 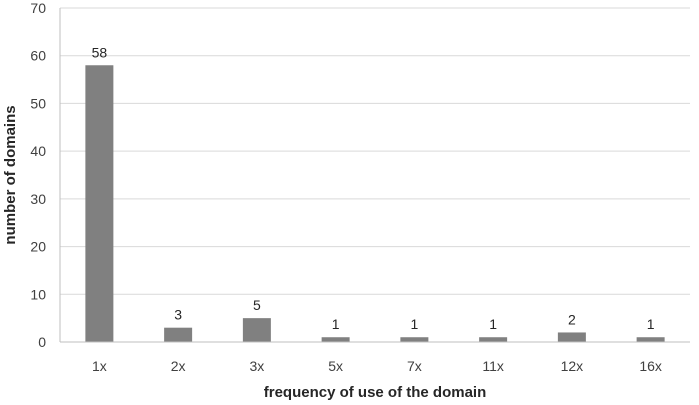 What do you see at coordinates (38, 8) in the screenshot?
I see `y-tick-label: 70` at bounding box center [38, 8].